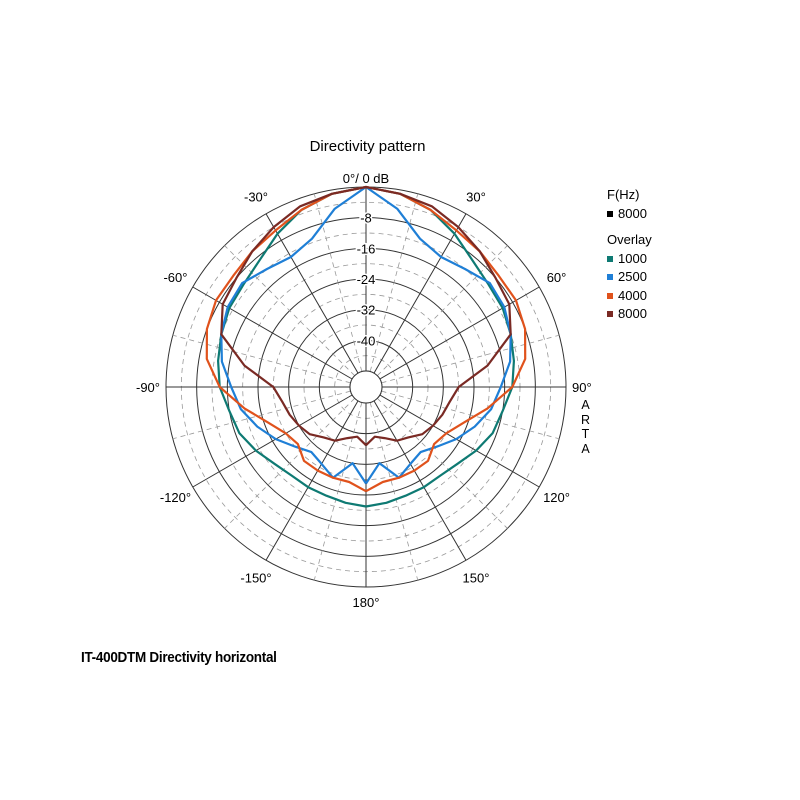  Describe the element at coordinates (623, 194) in the screenshot. I see `legend-header: F(Hz)` at that location.